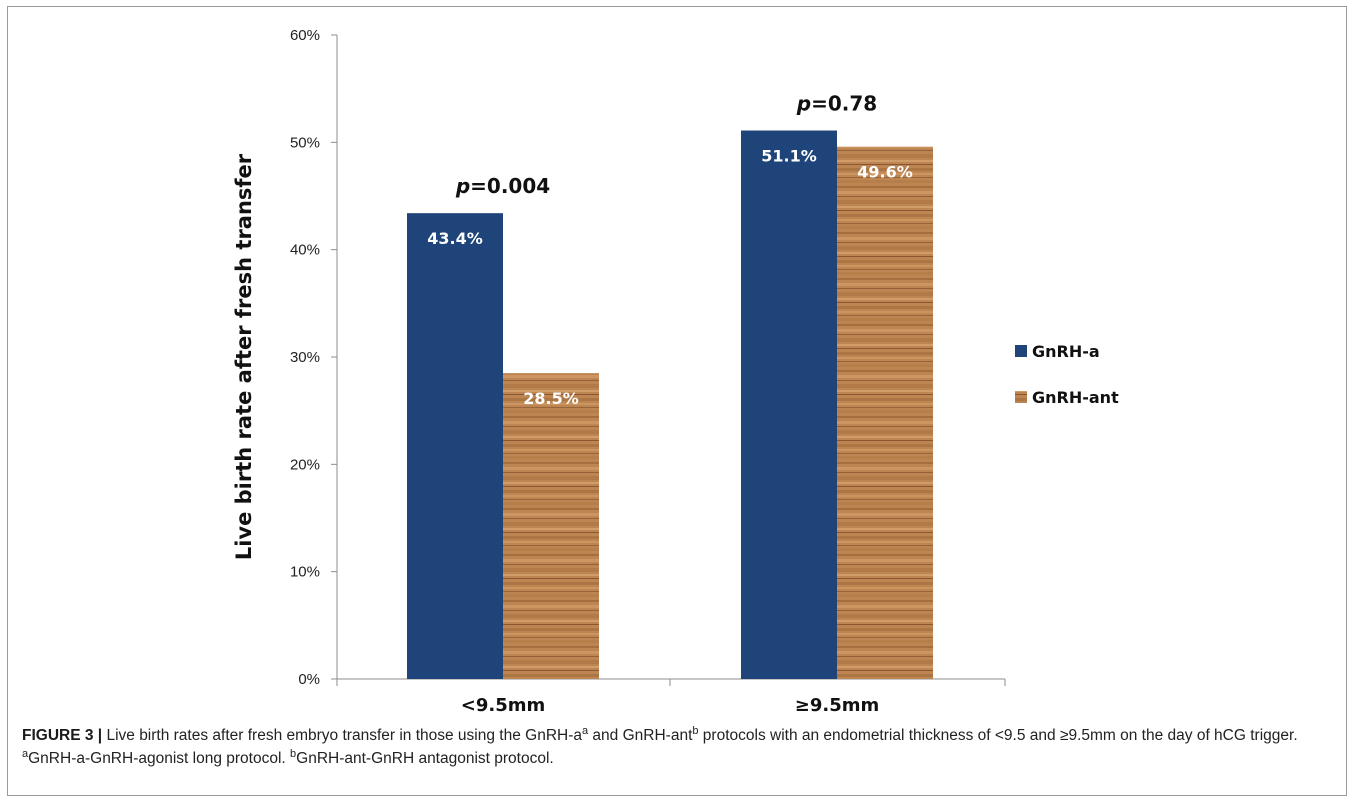 This screenshot has width=1355, height=804. What do you see at coordinates (671, 697) in the screenshot?
I see `x-categories: <9.5mm ≥9.5mm` at bounding box center [671, 697].